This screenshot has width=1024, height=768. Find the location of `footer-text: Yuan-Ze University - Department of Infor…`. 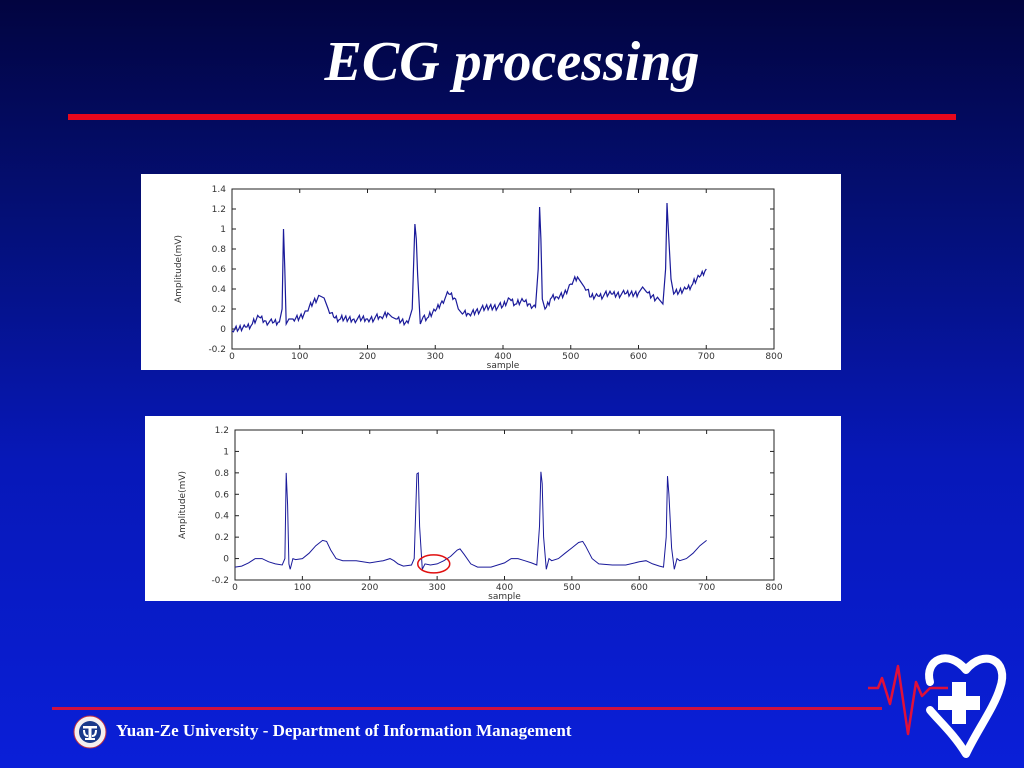

footer-text: Yuan-Ze University - Department of Infor… is located at coordinates (344, 730).